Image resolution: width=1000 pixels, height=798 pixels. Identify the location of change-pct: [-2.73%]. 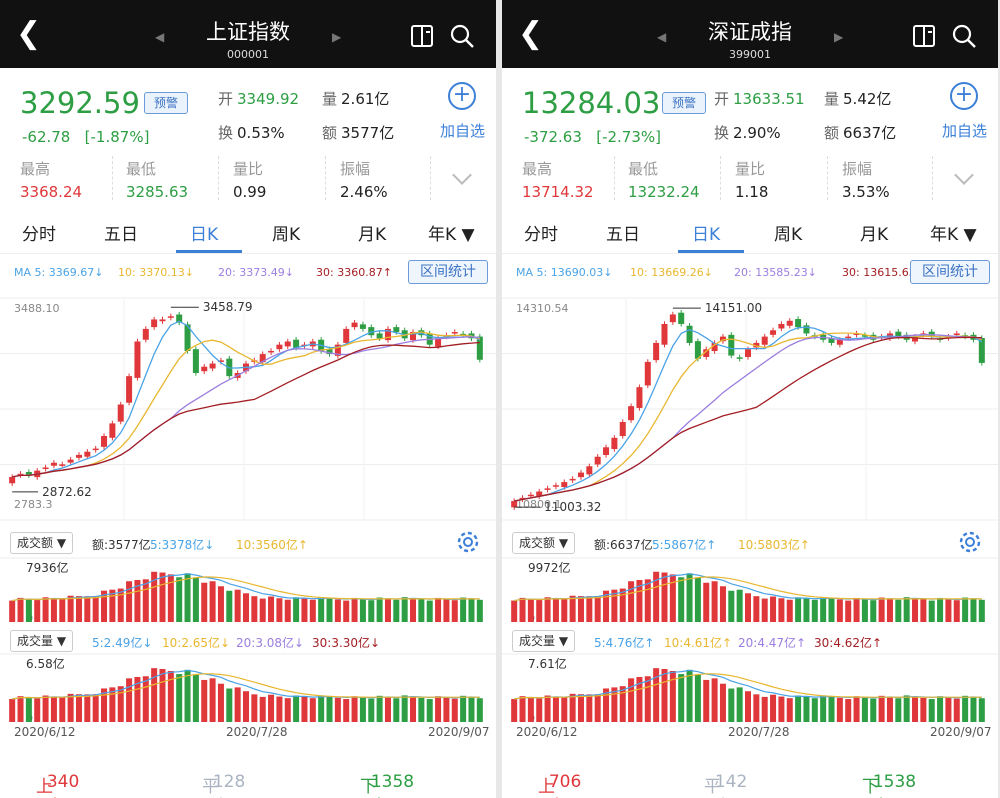
(628, 137).